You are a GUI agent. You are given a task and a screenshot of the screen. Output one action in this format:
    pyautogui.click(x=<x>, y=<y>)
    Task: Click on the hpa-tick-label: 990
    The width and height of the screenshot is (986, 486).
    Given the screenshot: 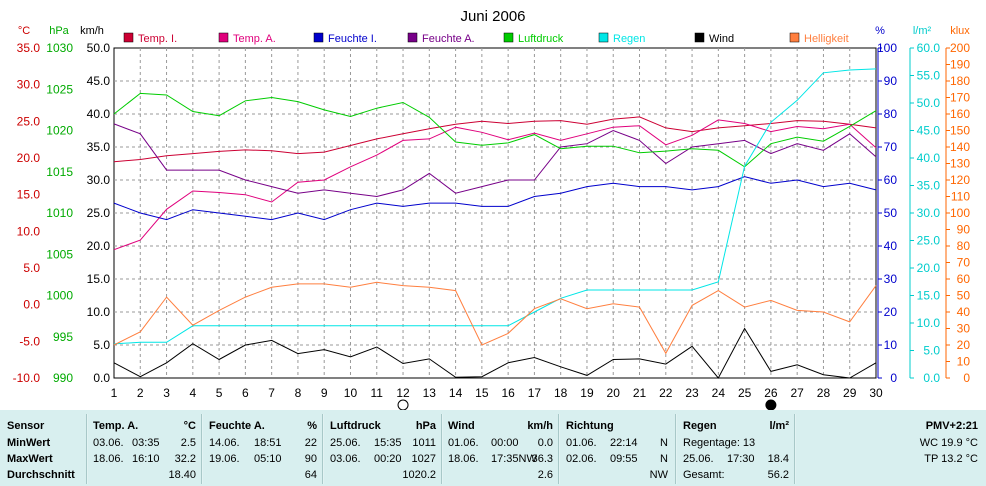 What is the action you would take?
    pyautogui.click(x=63, y=378)
    